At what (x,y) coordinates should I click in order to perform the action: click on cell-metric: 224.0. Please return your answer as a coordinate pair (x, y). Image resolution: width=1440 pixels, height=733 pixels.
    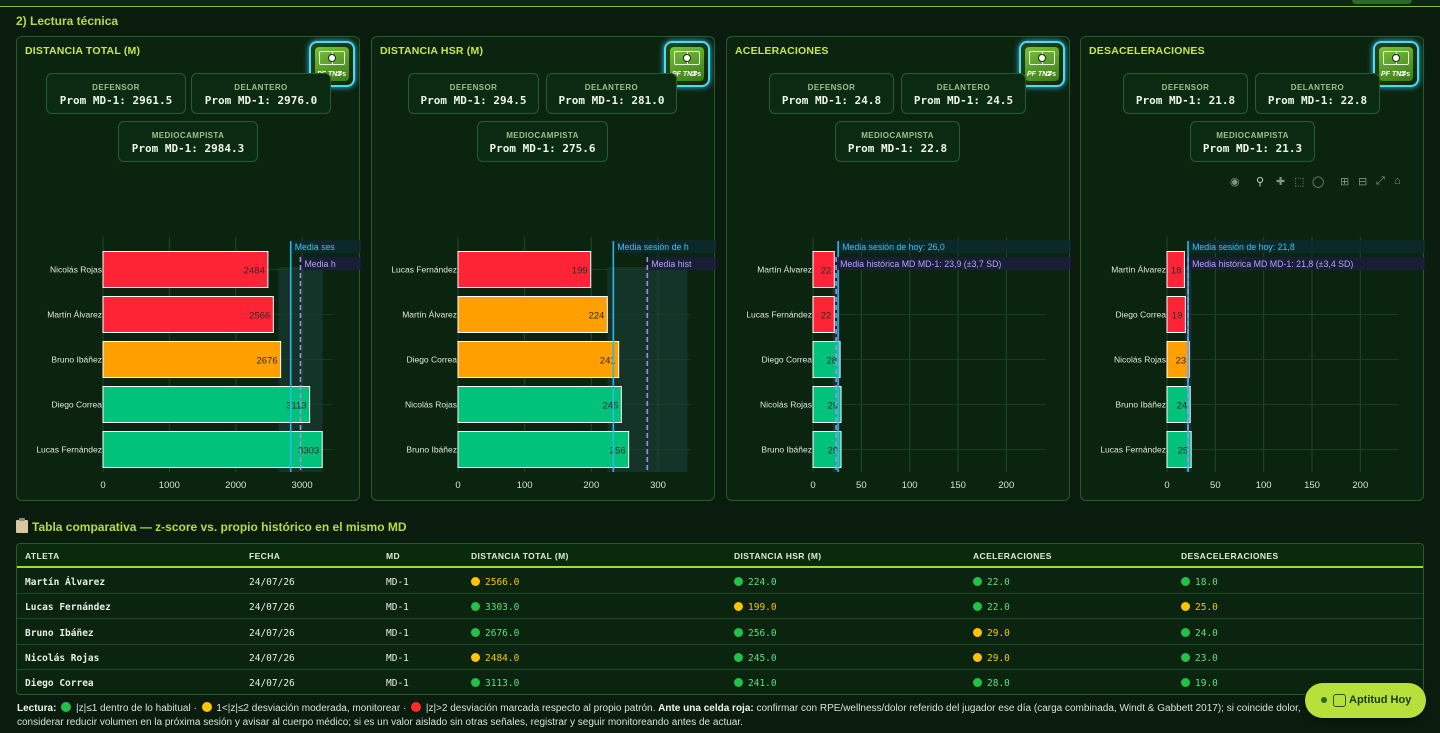
    Looking at the image, I should click on (755, 582).